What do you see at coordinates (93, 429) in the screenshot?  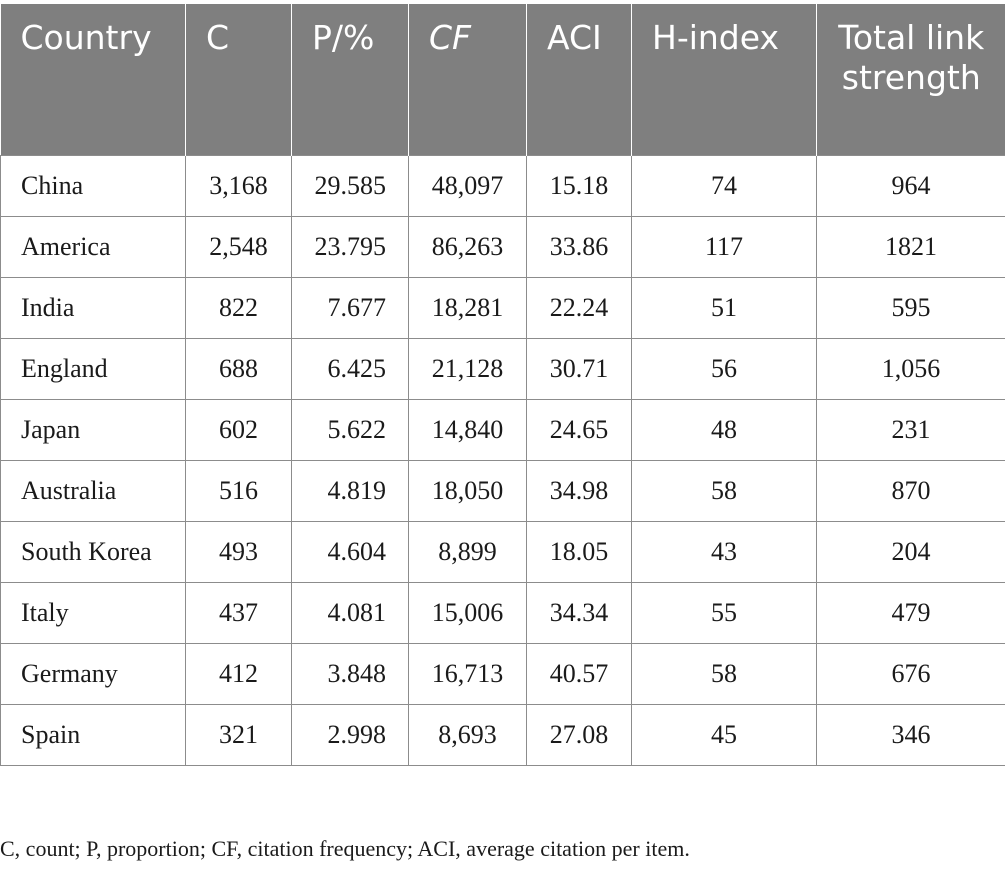 I see `cell-country: Japan` at bounding box center [93, 429].